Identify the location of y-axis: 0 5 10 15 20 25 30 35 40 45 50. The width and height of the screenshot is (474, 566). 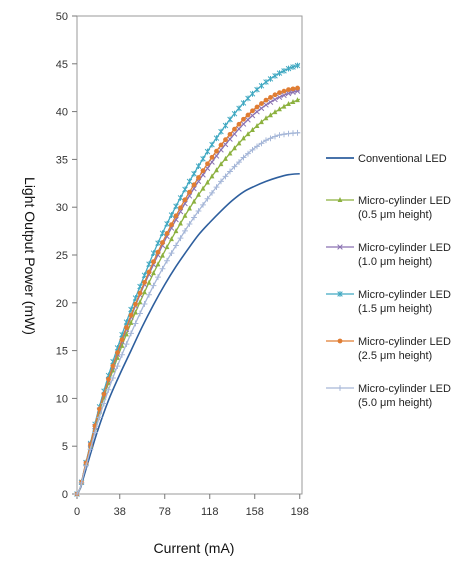
(66, 256).